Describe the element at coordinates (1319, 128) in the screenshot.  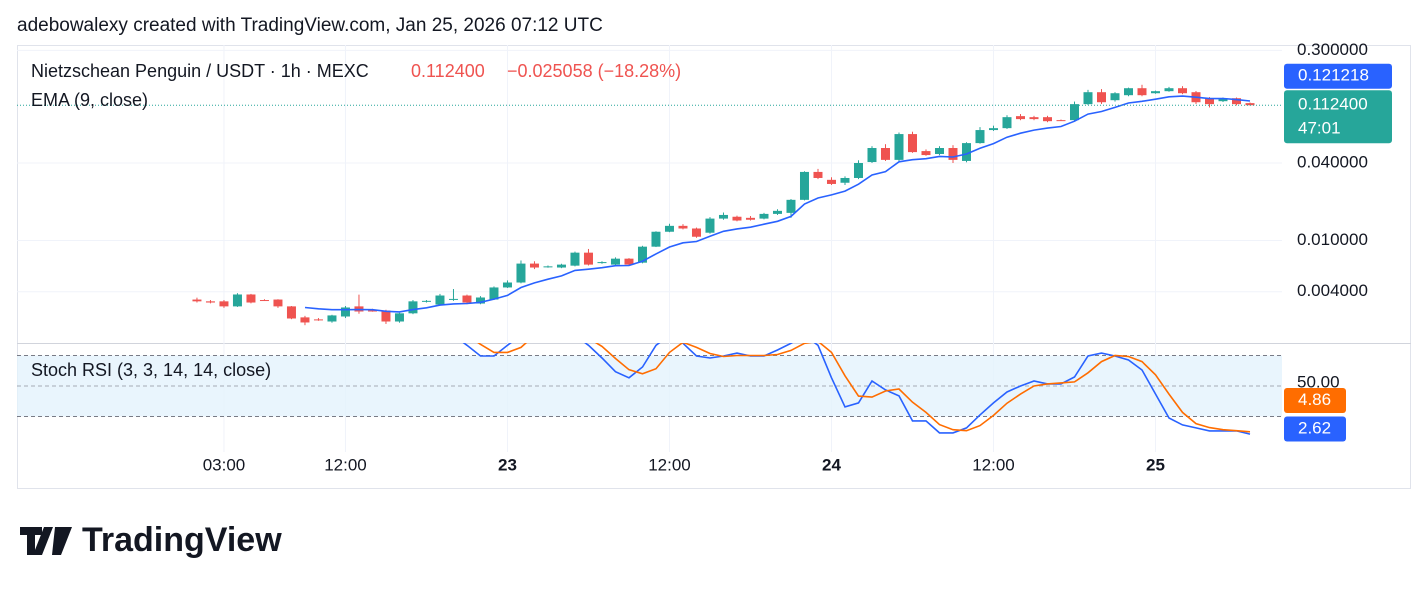
I see `price-badge-countdown: 47:01` at that location.